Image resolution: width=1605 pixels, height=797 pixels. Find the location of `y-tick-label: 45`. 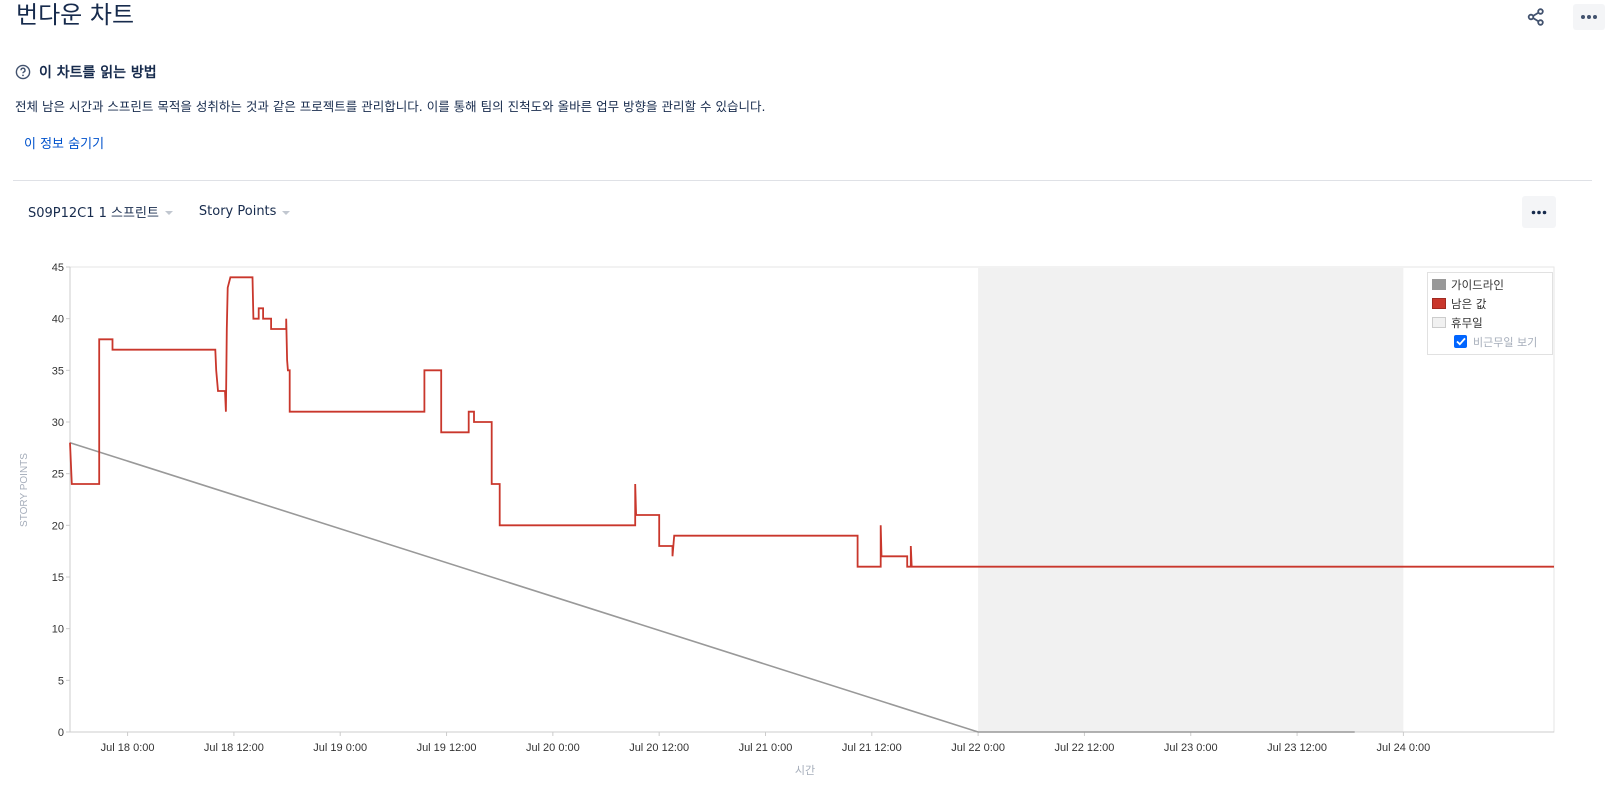

y-tick-label: 45 is located at coordinates (58, 268).